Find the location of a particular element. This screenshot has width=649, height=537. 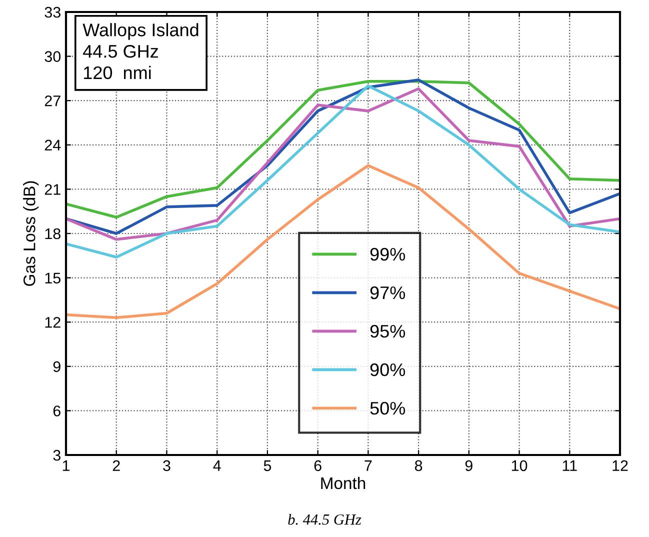

y-axis-title: Gas Loss (dB) is located at coordinates (31, 233).